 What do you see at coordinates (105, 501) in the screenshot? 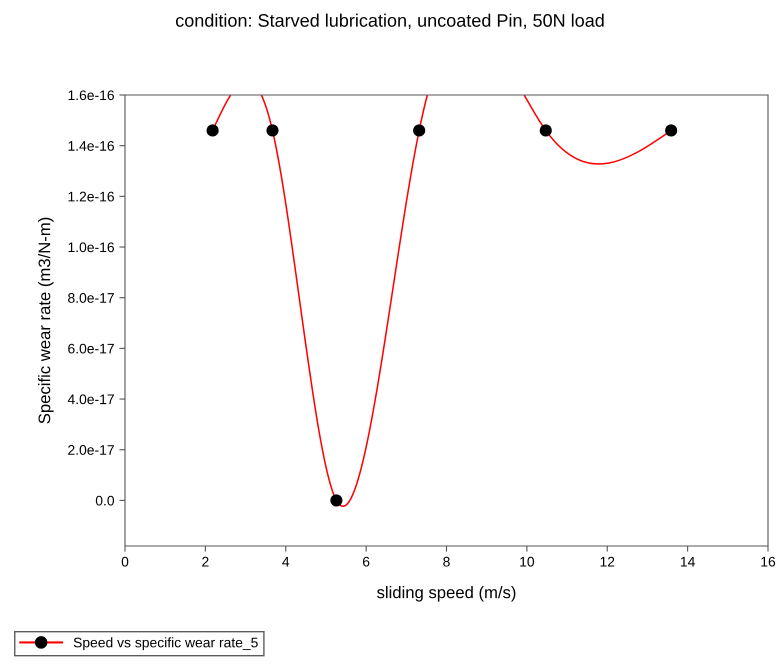
I see `y-tick-label: 0.0` at bounding box center [105, 501].